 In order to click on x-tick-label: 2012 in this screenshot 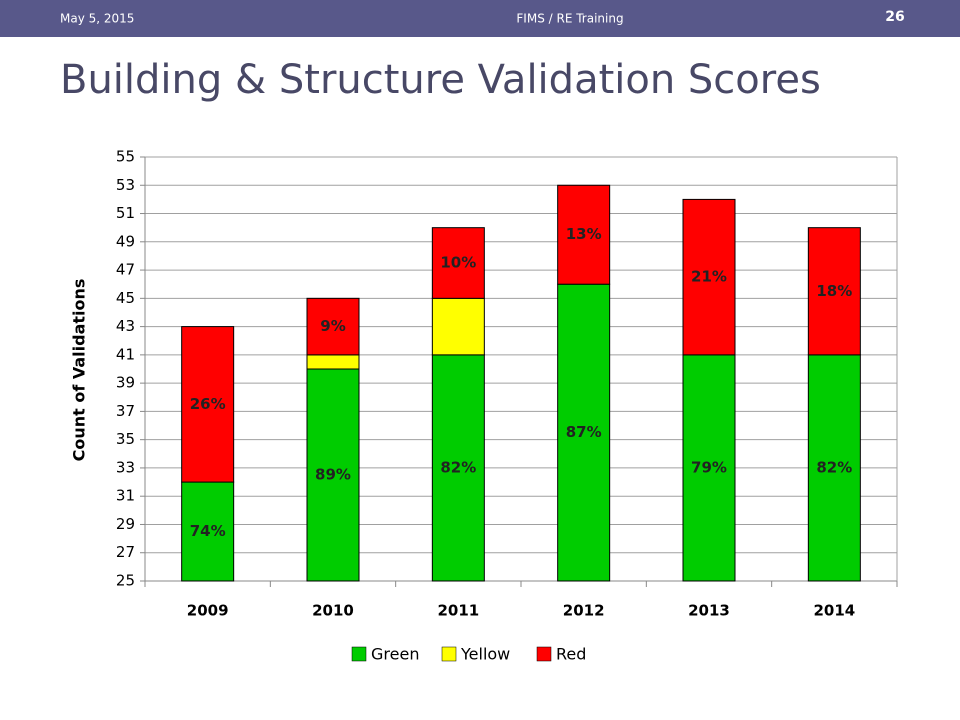, I will do `click(584, 611)`.